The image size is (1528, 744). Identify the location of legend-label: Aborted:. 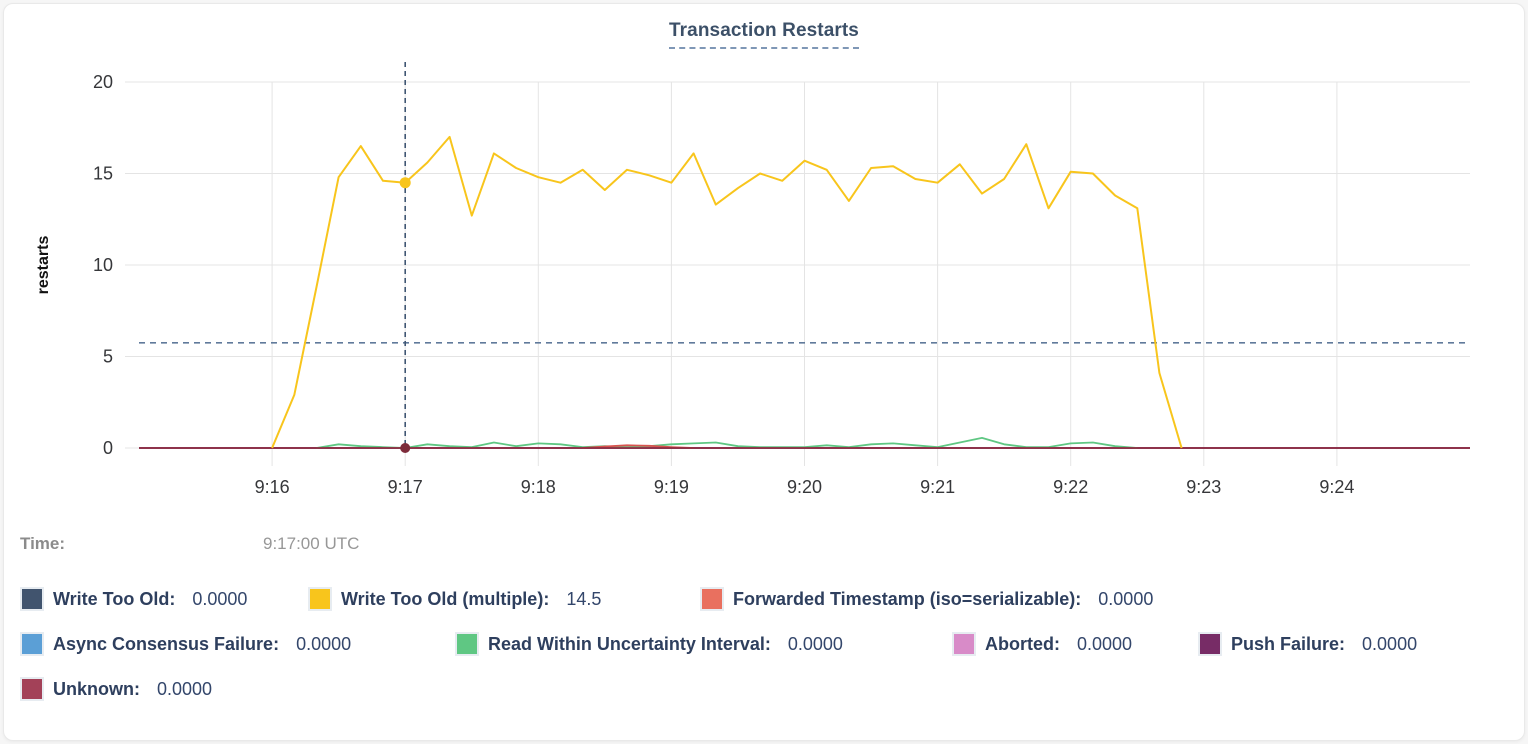
(1022, 643).